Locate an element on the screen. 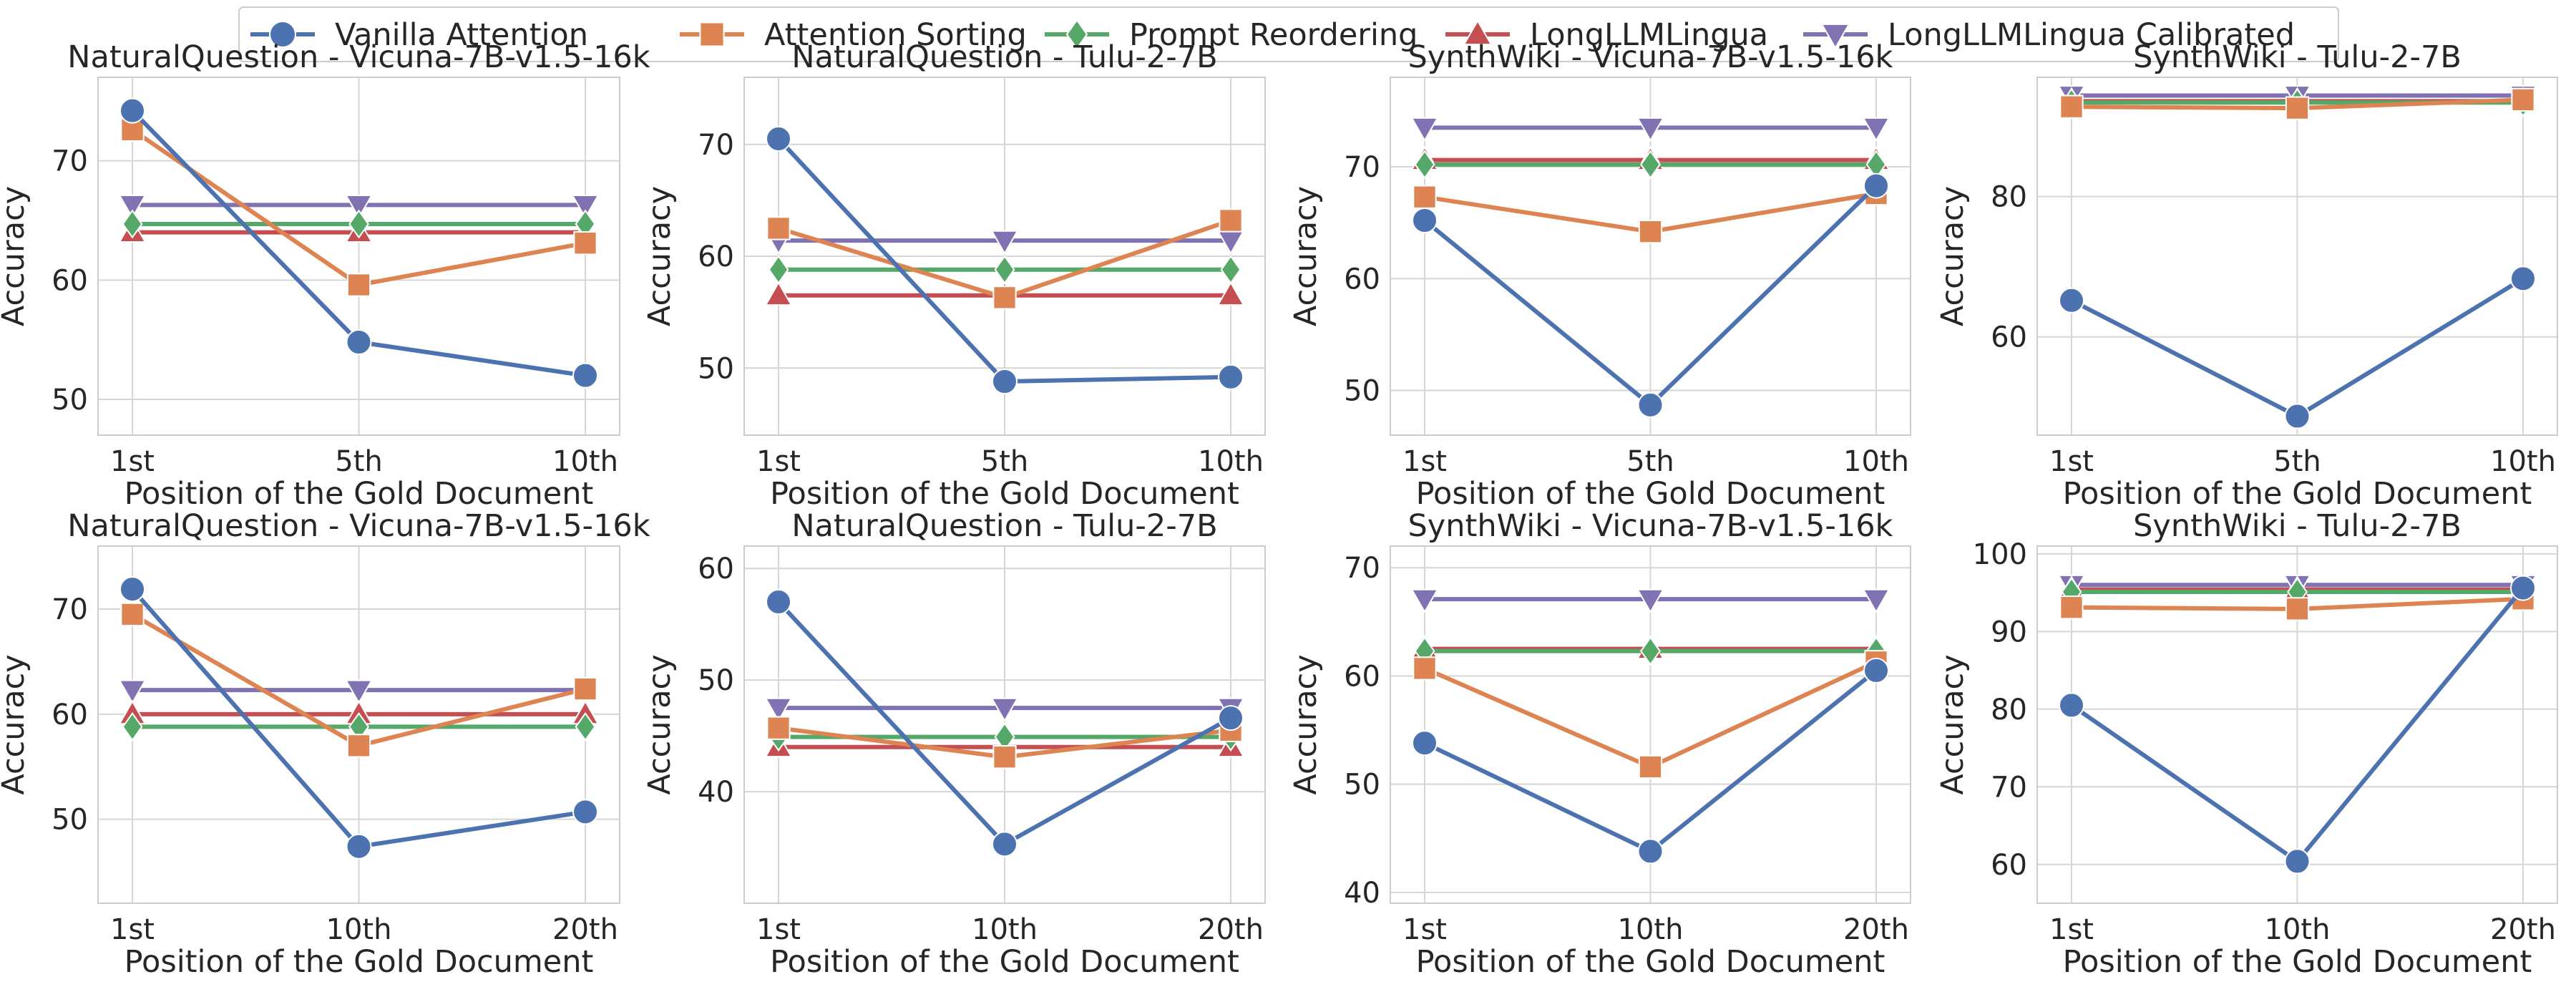  y-tick-label: 40 is located at coordinates (1362, 894).